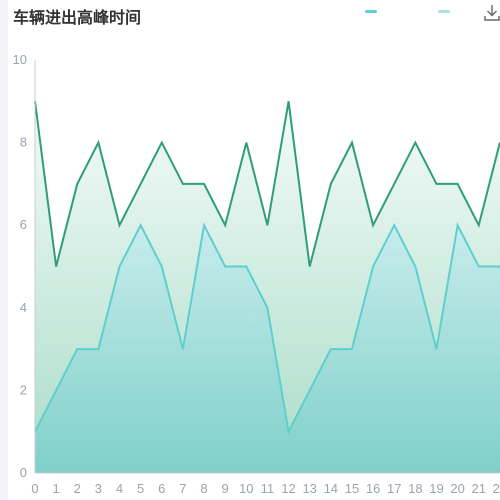 The image size is (500, 500). Describe the element at coordinates (20, 59) in the screenshot. I see `y-tick-label: 10` at that location.